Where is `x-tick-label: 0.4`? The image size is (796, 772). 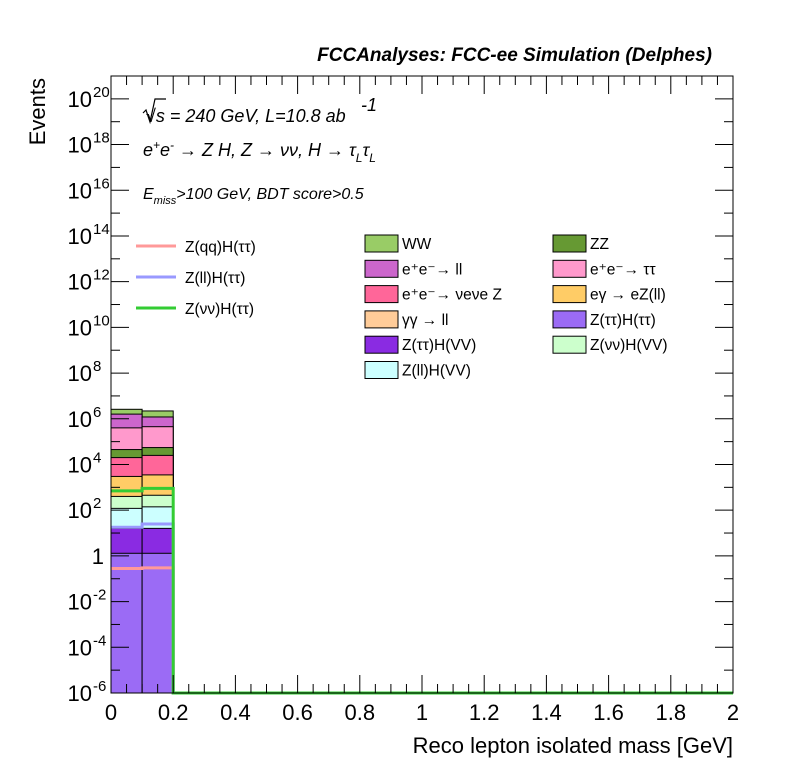 x-tick-label: 0.4 is located at coordinates (235, 712).